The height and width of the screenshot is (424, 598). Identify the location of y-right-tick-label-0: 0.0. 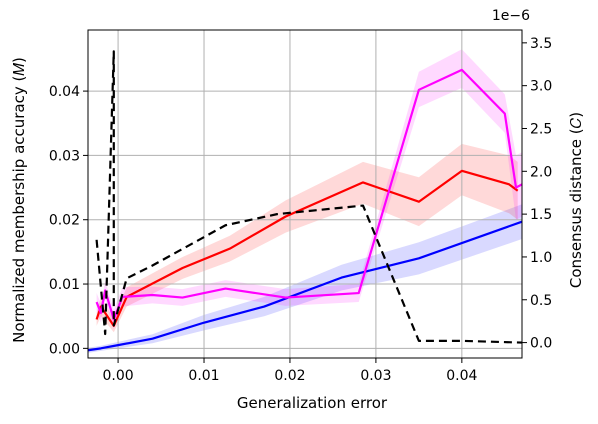
(541, 344).